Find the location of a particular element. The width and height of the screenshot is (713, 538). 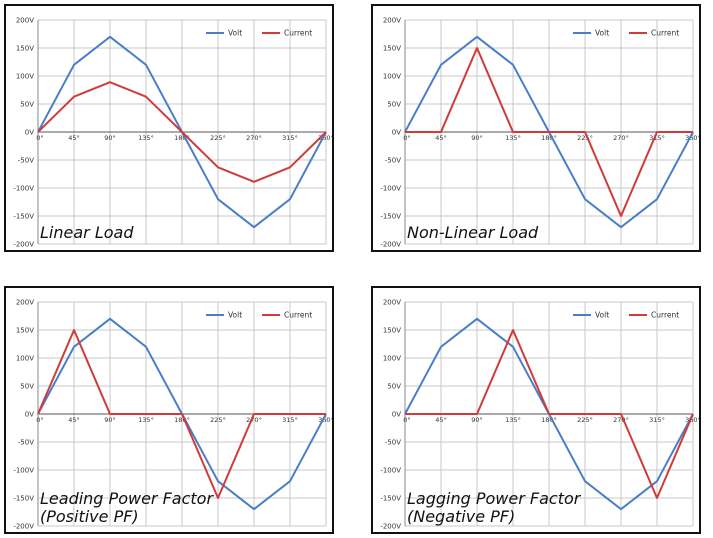

panel-title: Lagging Power Factor is located at coordinates (494, 498).